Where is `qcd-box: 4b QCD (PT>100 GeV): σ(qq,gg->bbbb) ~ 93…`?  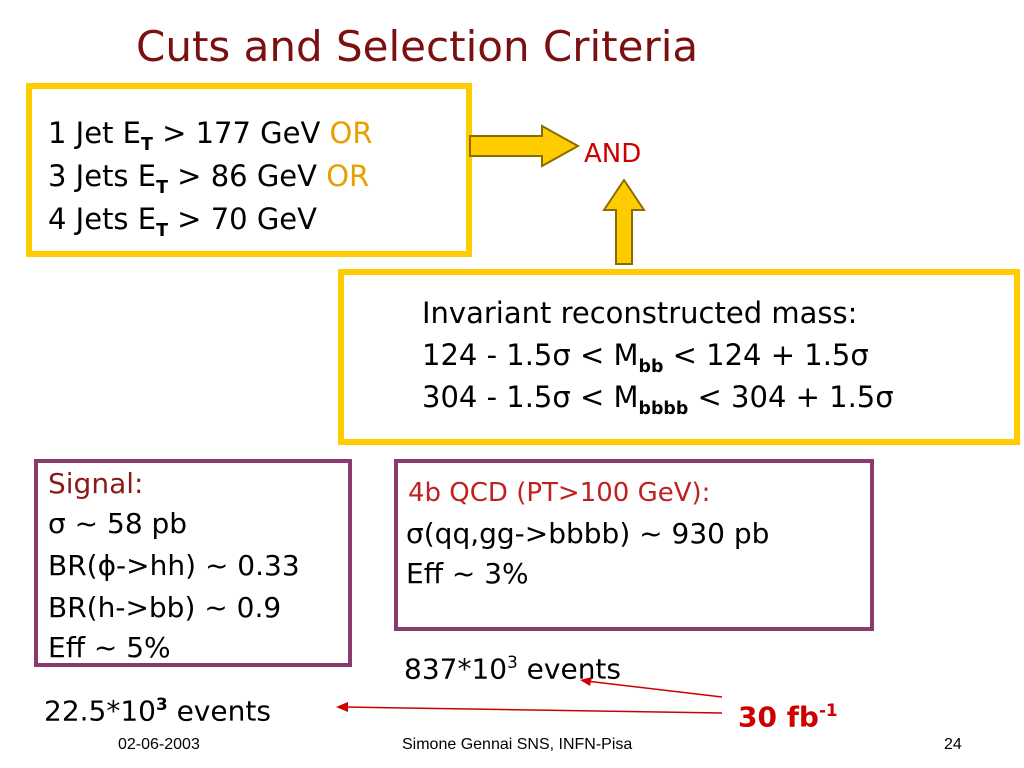
qcd-box: 4b QCD (PT>100 GeV): σ(qq,gg->bbbb) ~ 93… is located at coordinates (634, 545).